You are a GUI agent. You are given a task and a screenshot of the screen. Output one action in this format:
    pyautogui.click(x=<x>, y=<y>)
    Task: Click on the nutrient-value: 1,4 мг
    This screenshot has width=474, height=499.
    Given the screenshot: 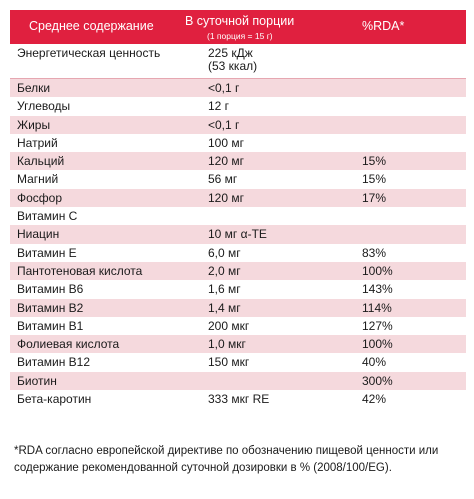 What is the action you would take?
    pyautogui.click(x=224, y=307)
    